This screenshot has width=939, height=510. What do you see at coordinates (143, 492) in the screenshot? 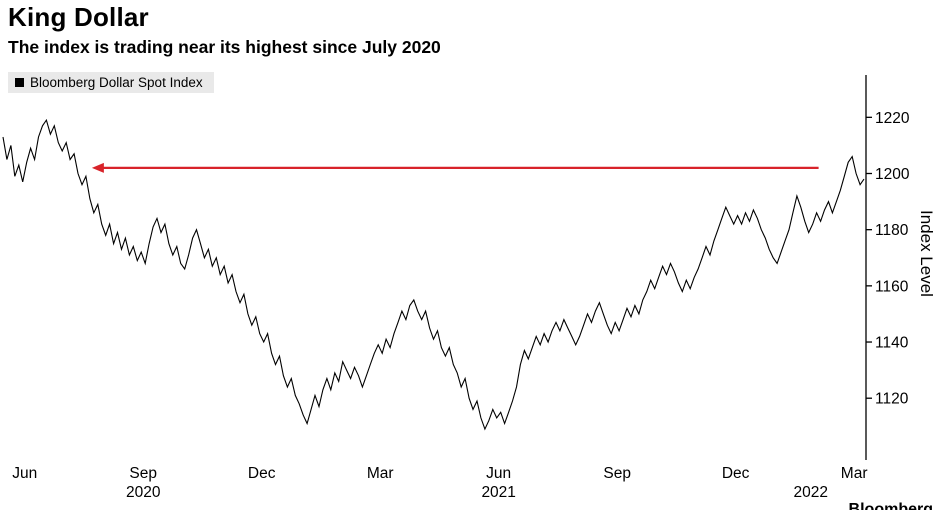
I see `x-year-label: 2020` at bounding box center [143, 492].